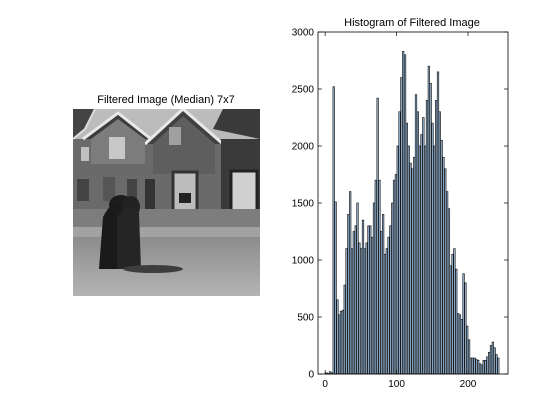 This screenshot has width=560, height=420. I want to click on filtered-image, so click(166, 202).